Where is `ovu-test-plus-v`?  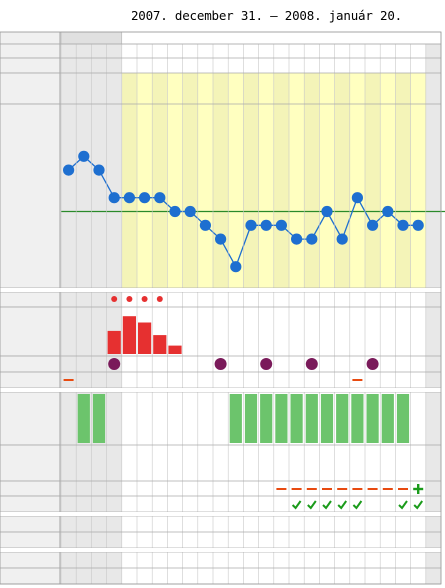 ovu-test-plus-v is located at coordinates (418, 489).